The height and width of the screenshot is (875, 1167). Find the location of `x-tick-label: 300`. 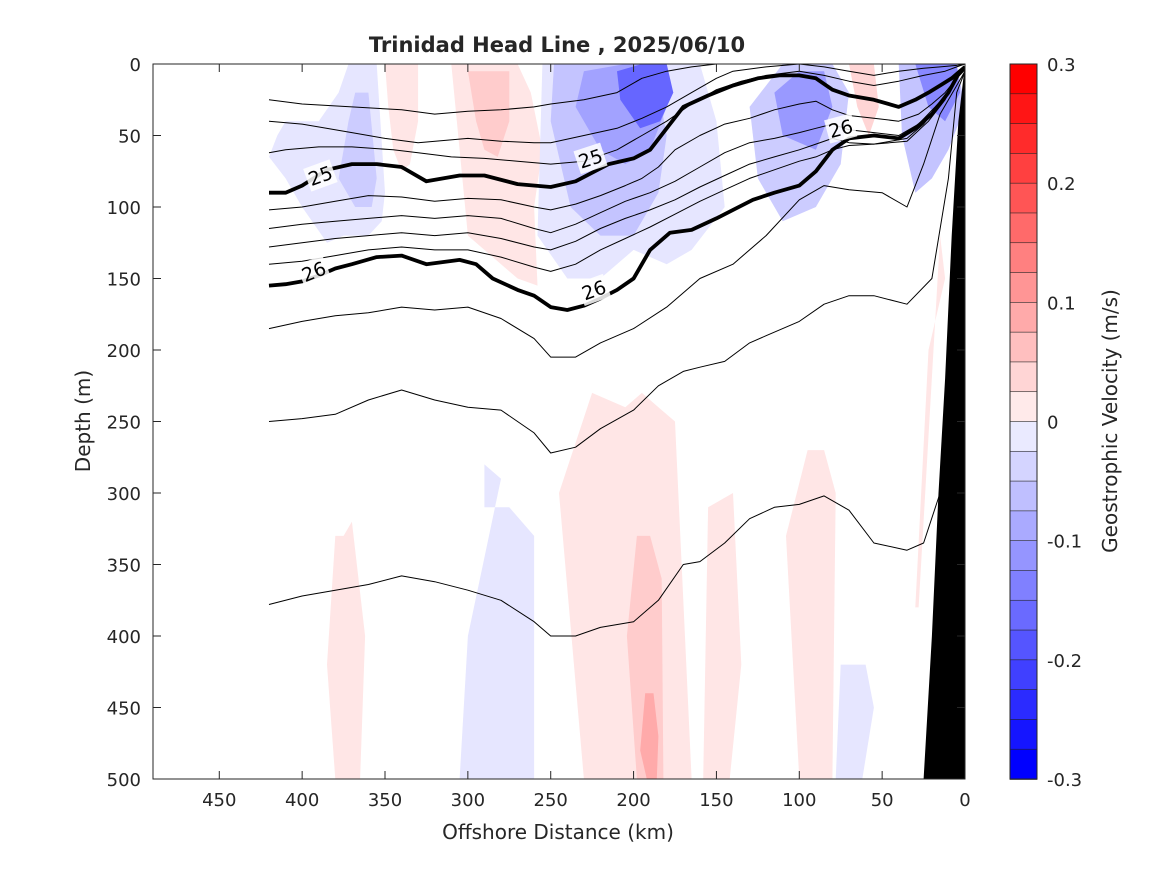

x-tick-label: 300 is located at coordinates (468, 800).